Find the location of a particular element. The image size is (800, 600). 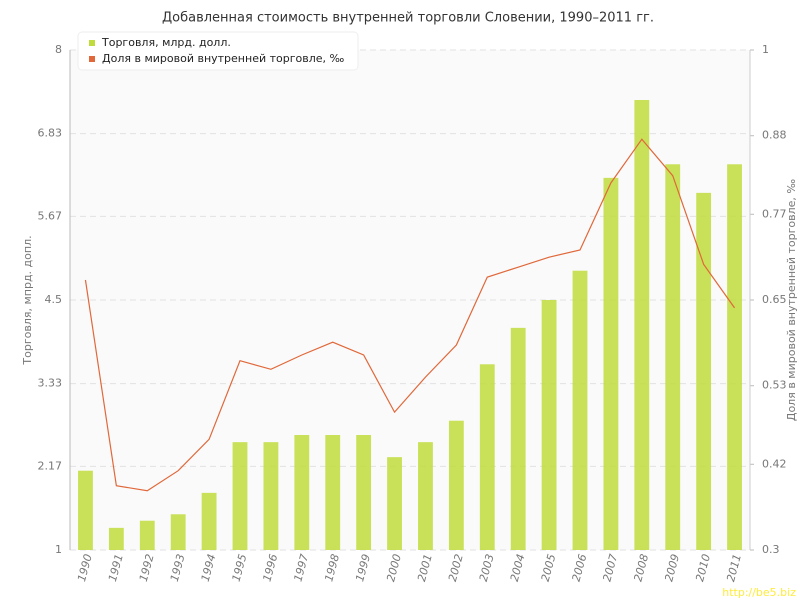

x-tick-label: 1995 is located at coordinates (240, 568).